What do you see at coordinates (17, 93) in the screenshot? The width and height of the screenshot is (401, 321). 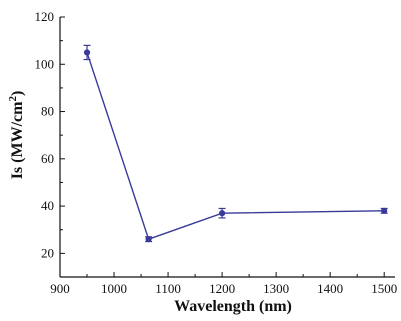 I see `y-axis-title-tail: )` at bounding box center [17, 93].